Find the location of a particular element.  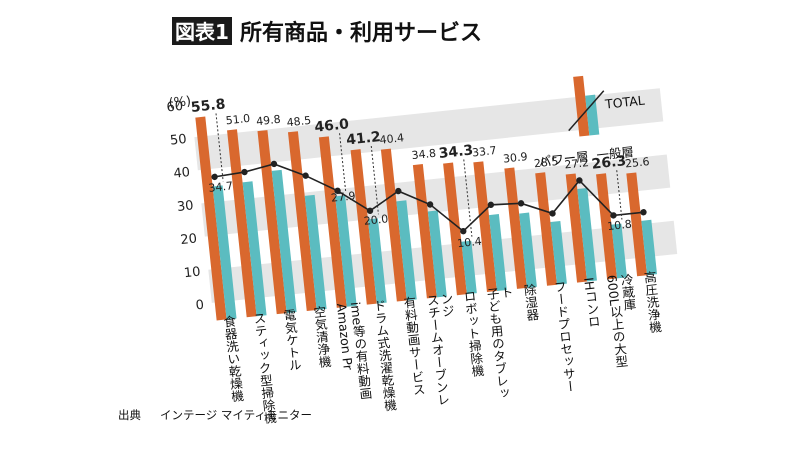

y-tick-label: 60 is located at coordinates (175, 107).